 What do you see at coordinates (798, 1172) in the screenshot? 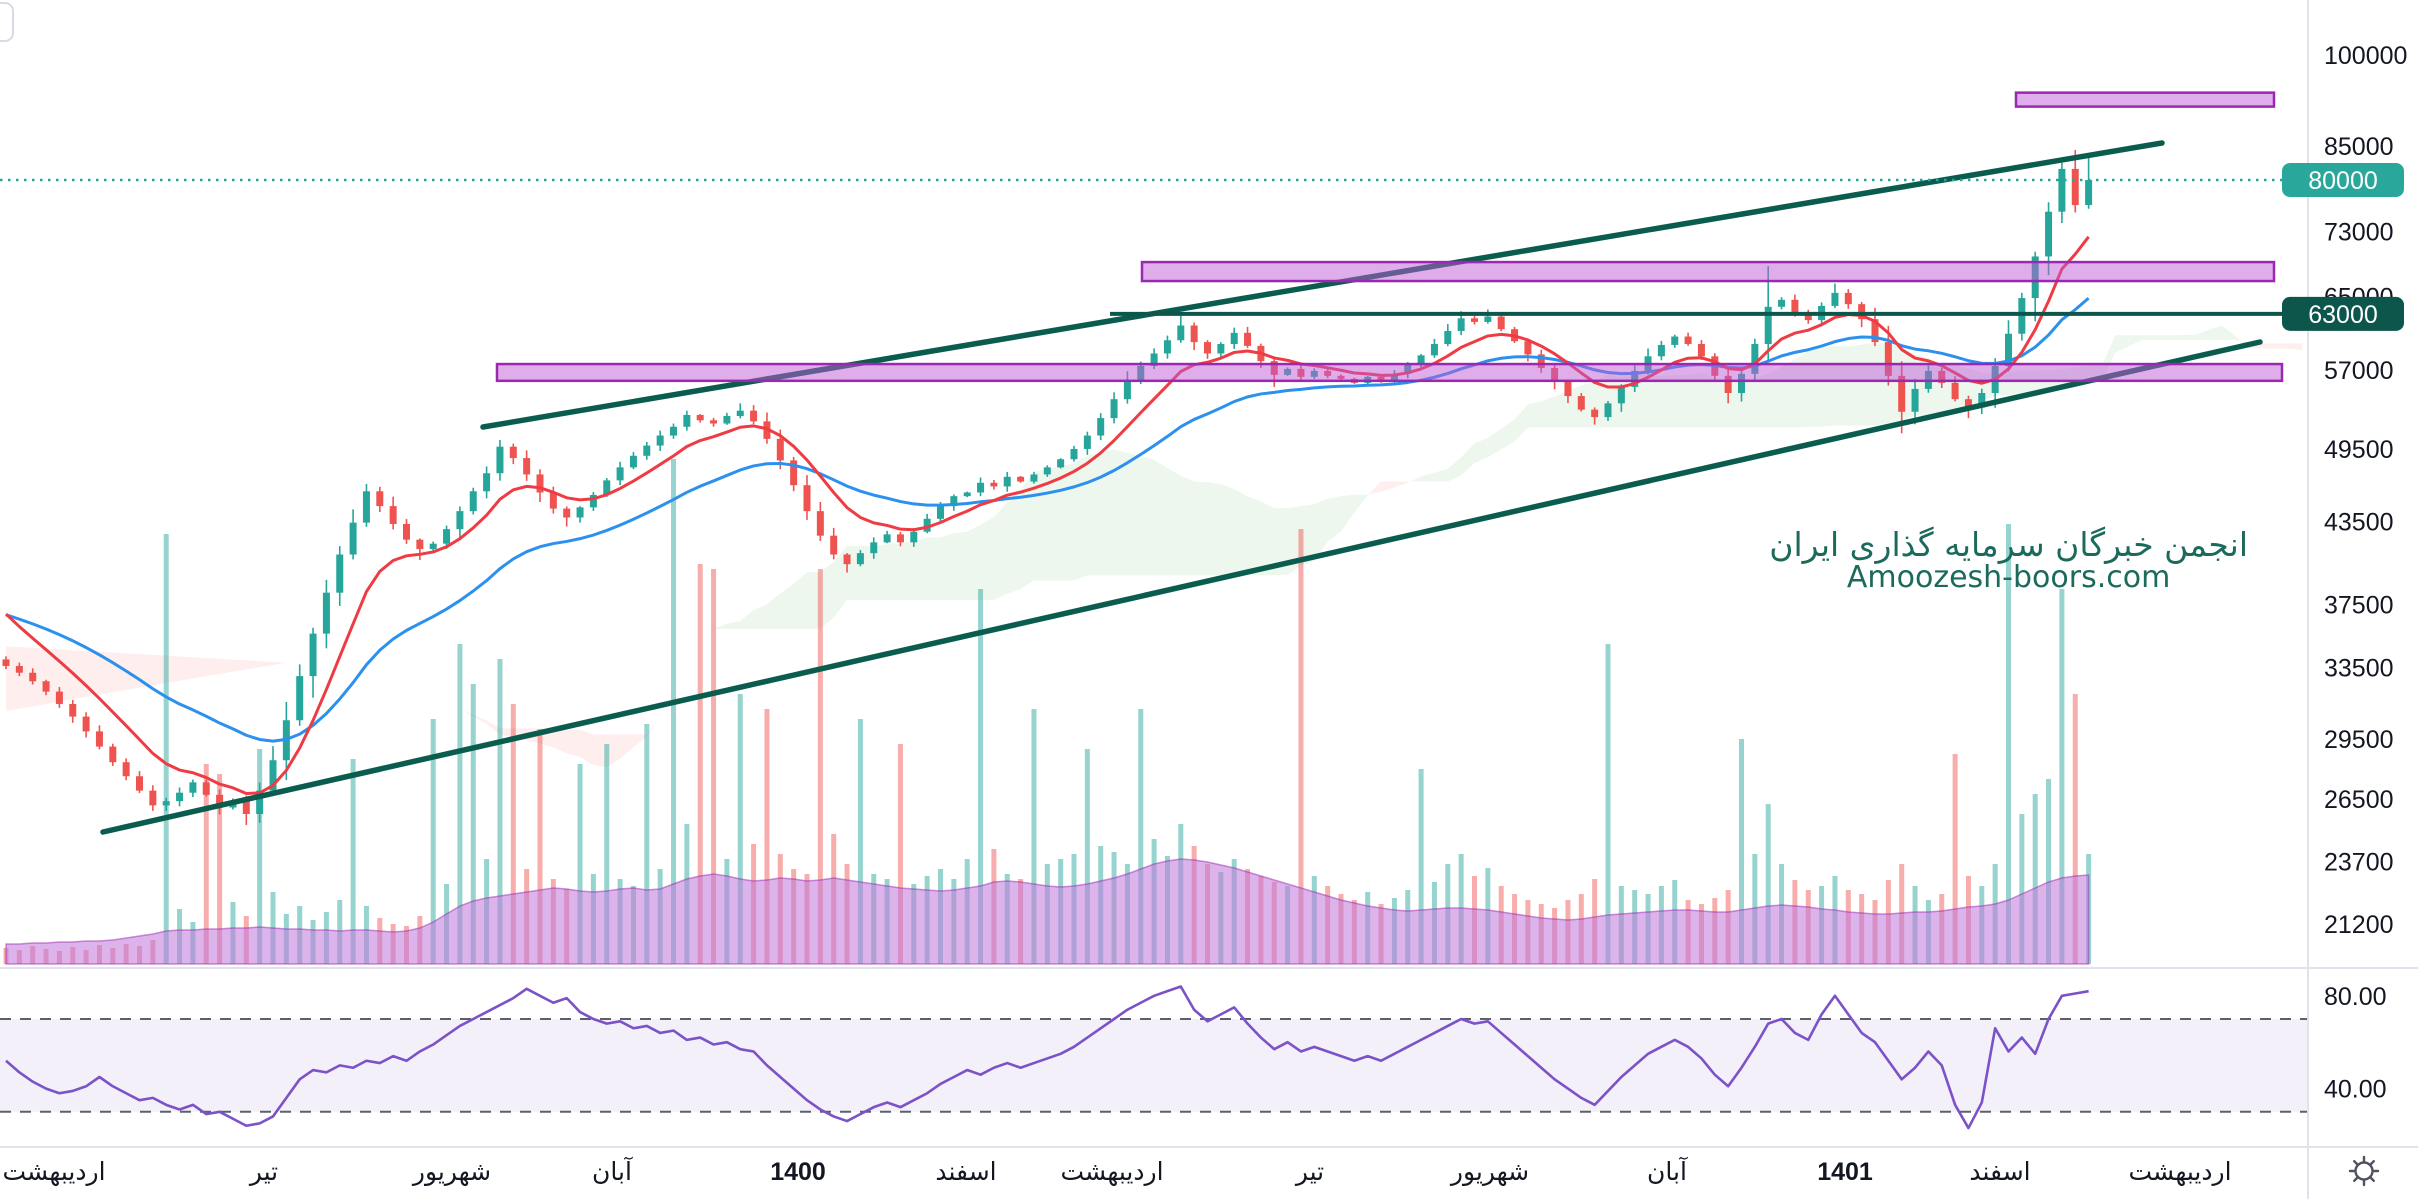
I see `time-tick-label: 1400` at bounding box center [798, 1172].